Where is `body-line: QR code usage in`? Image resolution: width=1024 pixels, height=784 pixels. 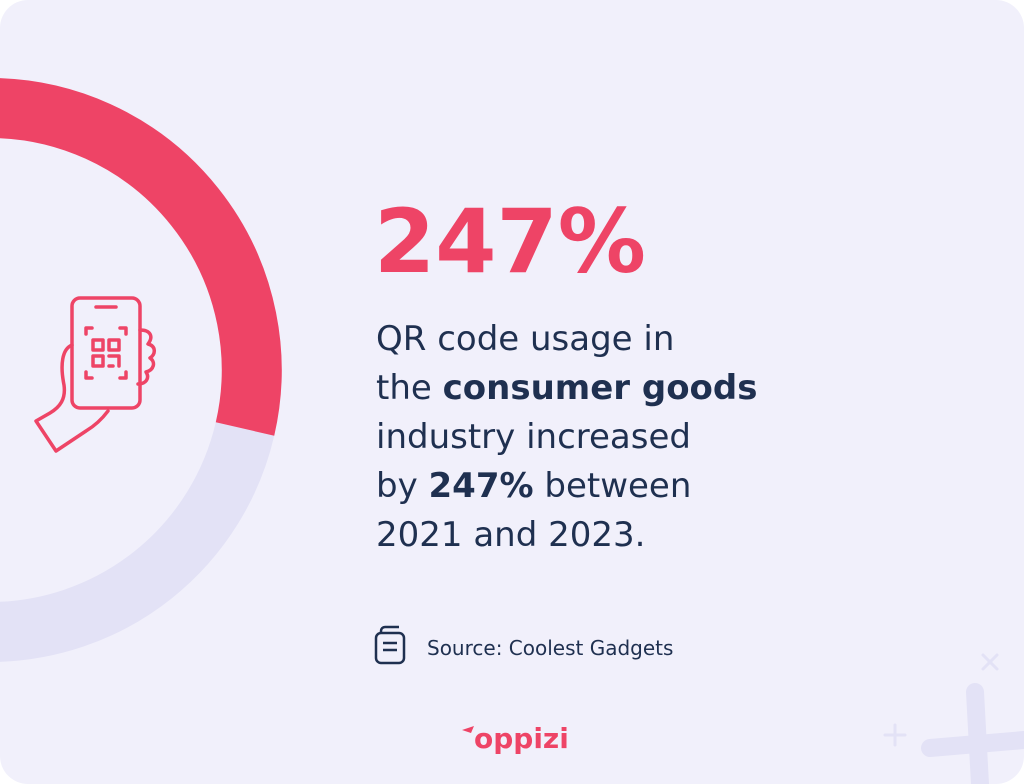
body-line: QR code usage in is located at coordinates (525, 339).